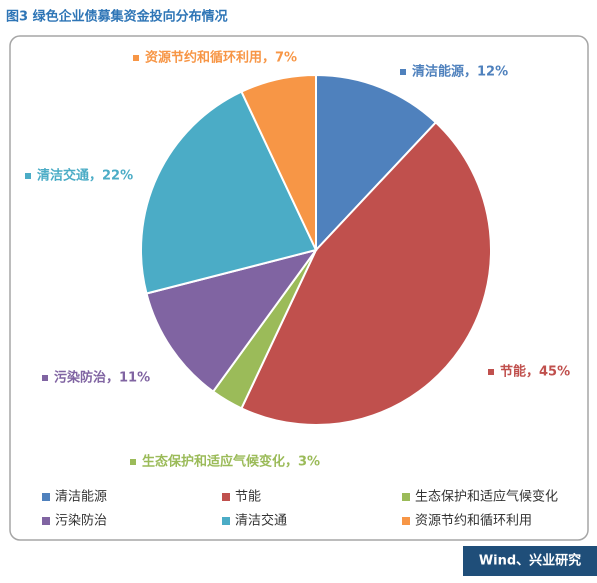 This screenshot has width=597, height=583. Describe the element at coordinates (486, 497) in the screenshot. I see `legend-label: 生态保护和适应气候变化` at that location.